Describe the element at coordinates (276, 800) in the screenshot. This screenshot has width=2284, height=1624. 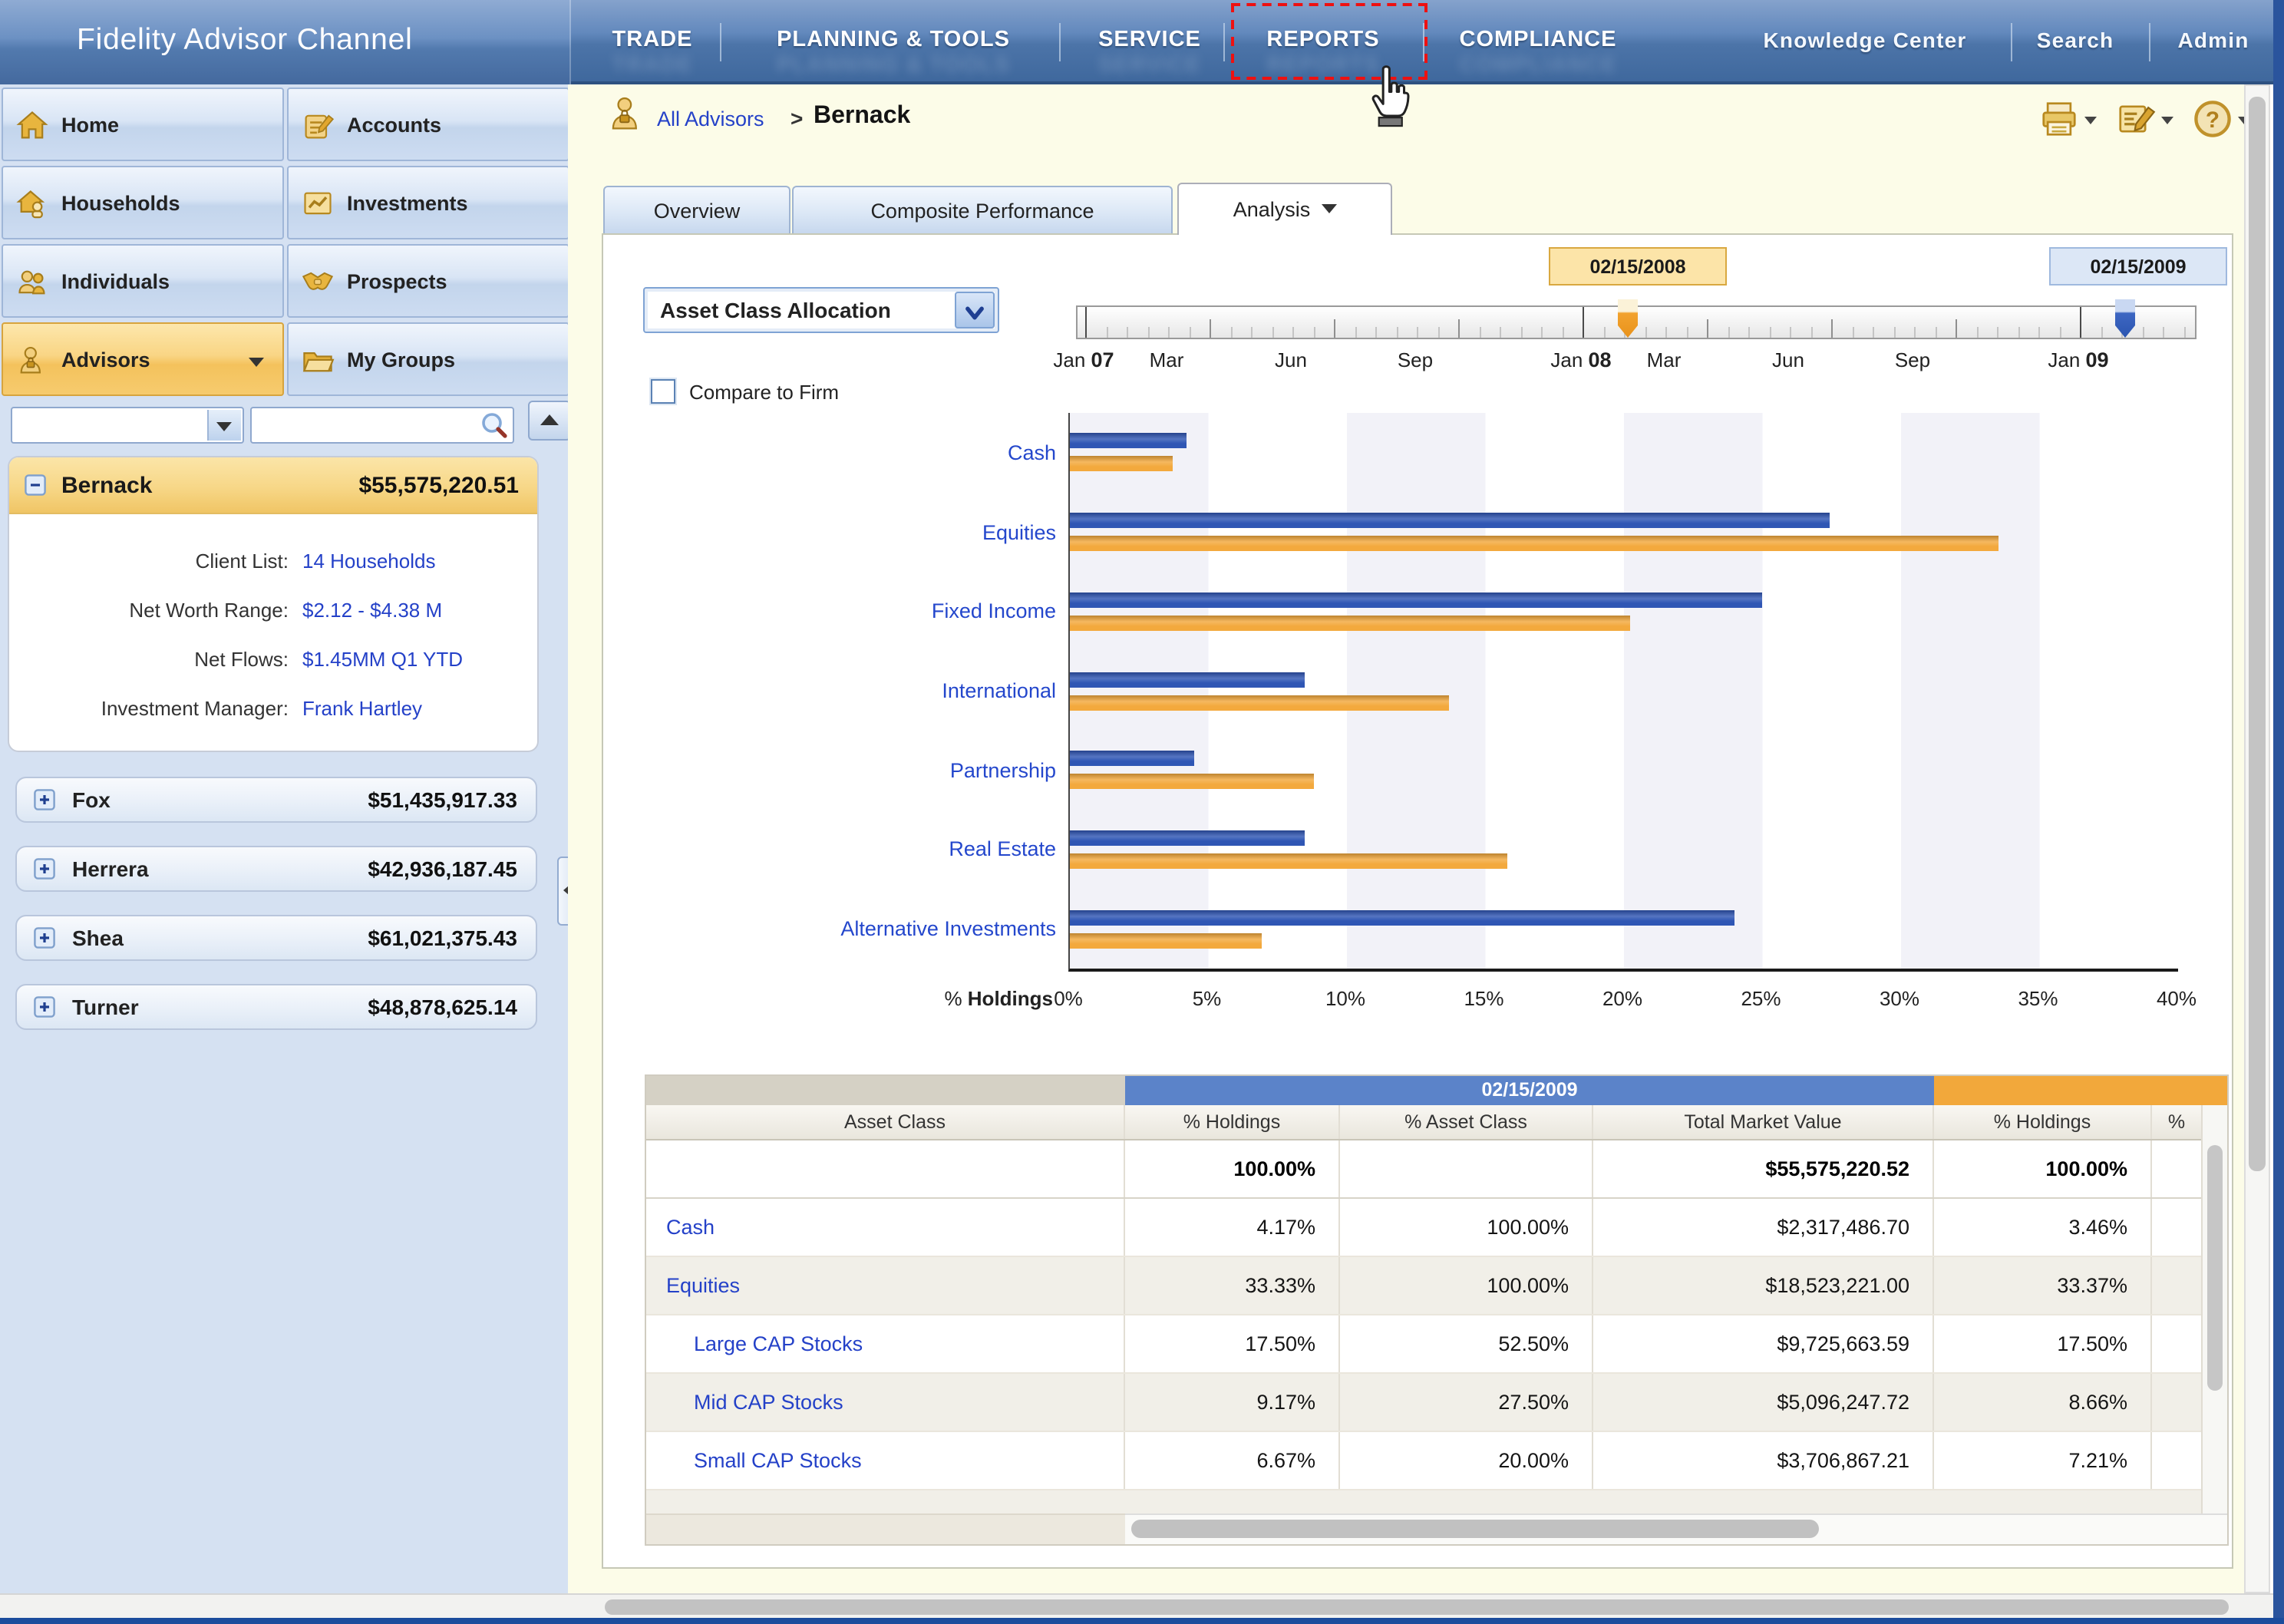
I see `advisor-row-fox: Fox $51,435,917.33` at that location.